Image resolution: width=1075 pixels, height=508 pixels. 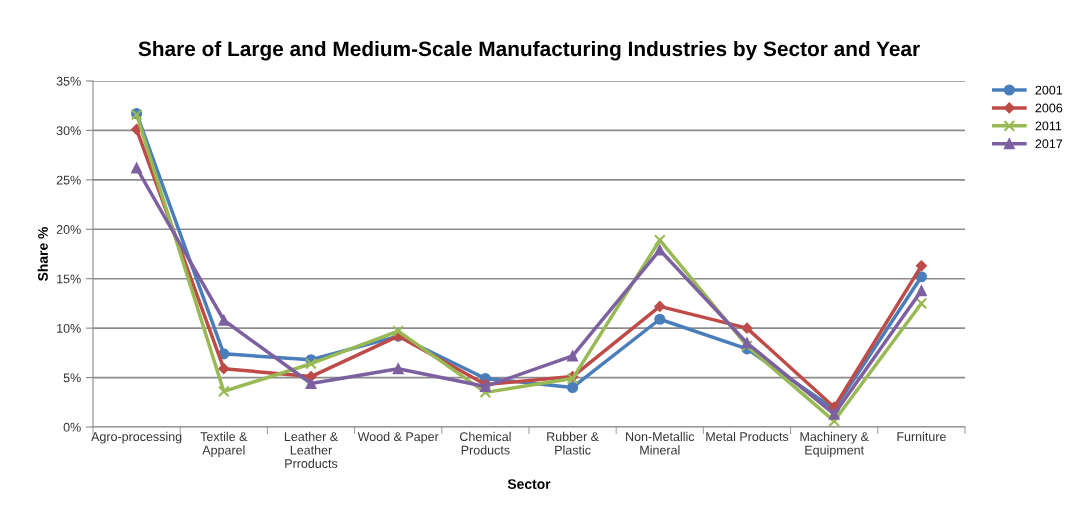 I want to click on y-tick-label: 0%, so click(x=72, y=427).